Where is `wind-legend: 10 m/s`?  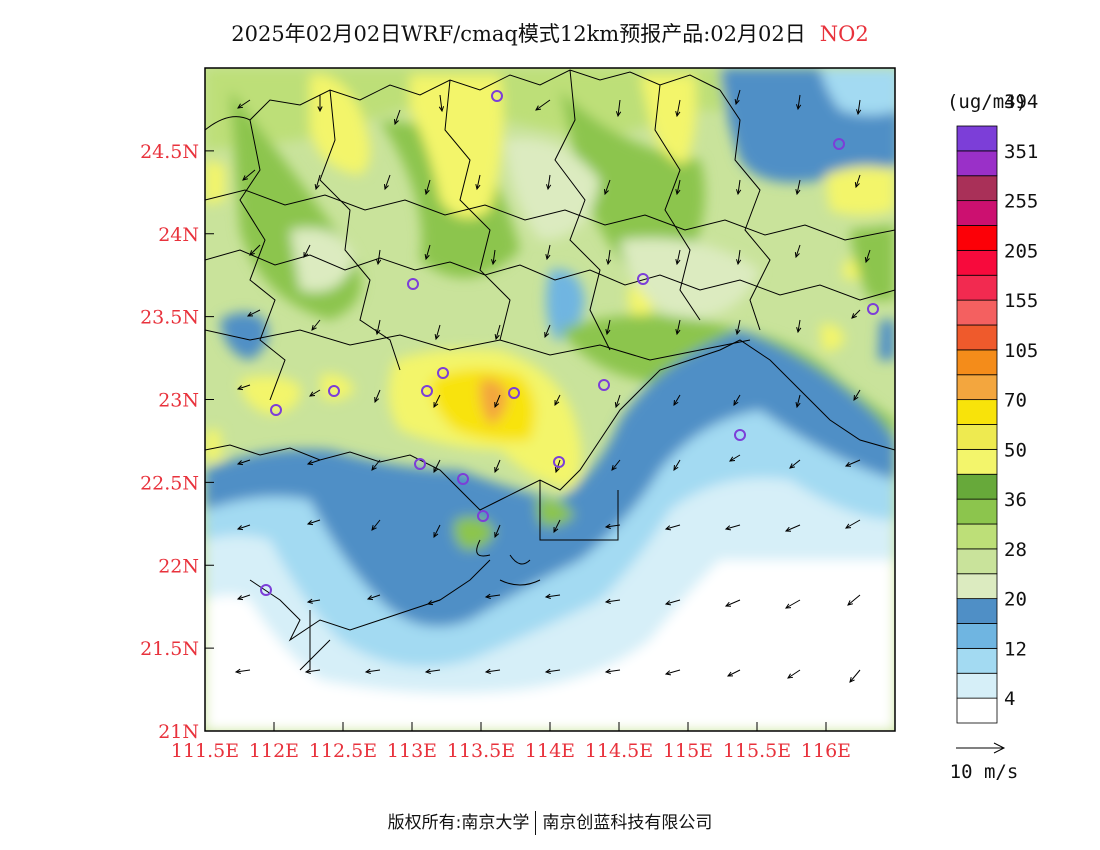
wind-legend: 10 m/s is located at coordinates (984, 762).